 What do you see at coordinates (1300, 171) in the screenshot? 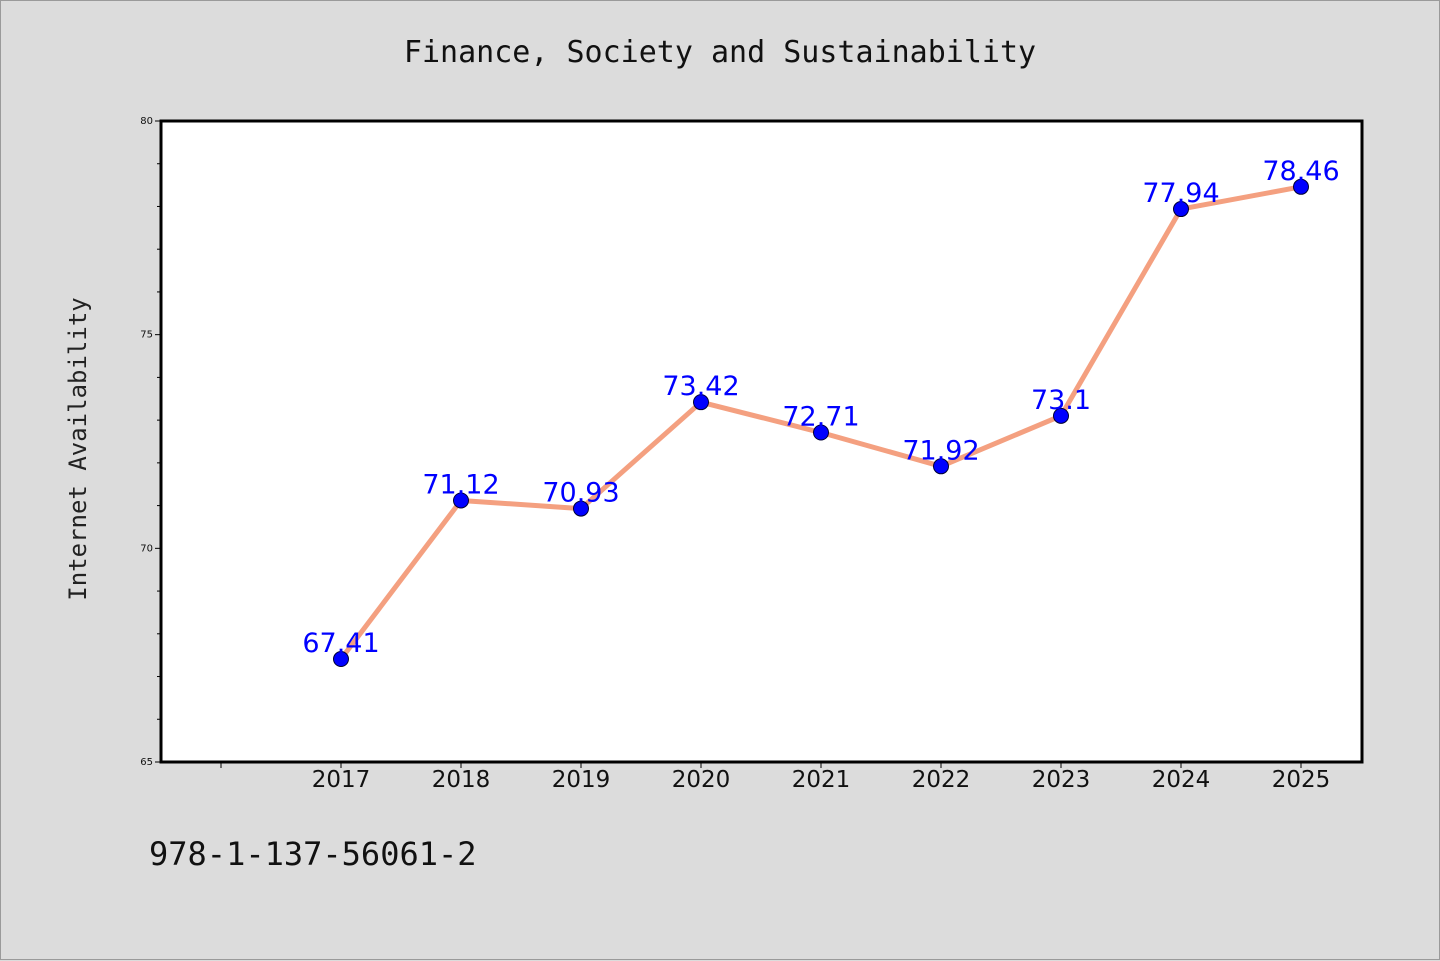
I see `data-label: 78.46` at bounding box center [1300, 171].